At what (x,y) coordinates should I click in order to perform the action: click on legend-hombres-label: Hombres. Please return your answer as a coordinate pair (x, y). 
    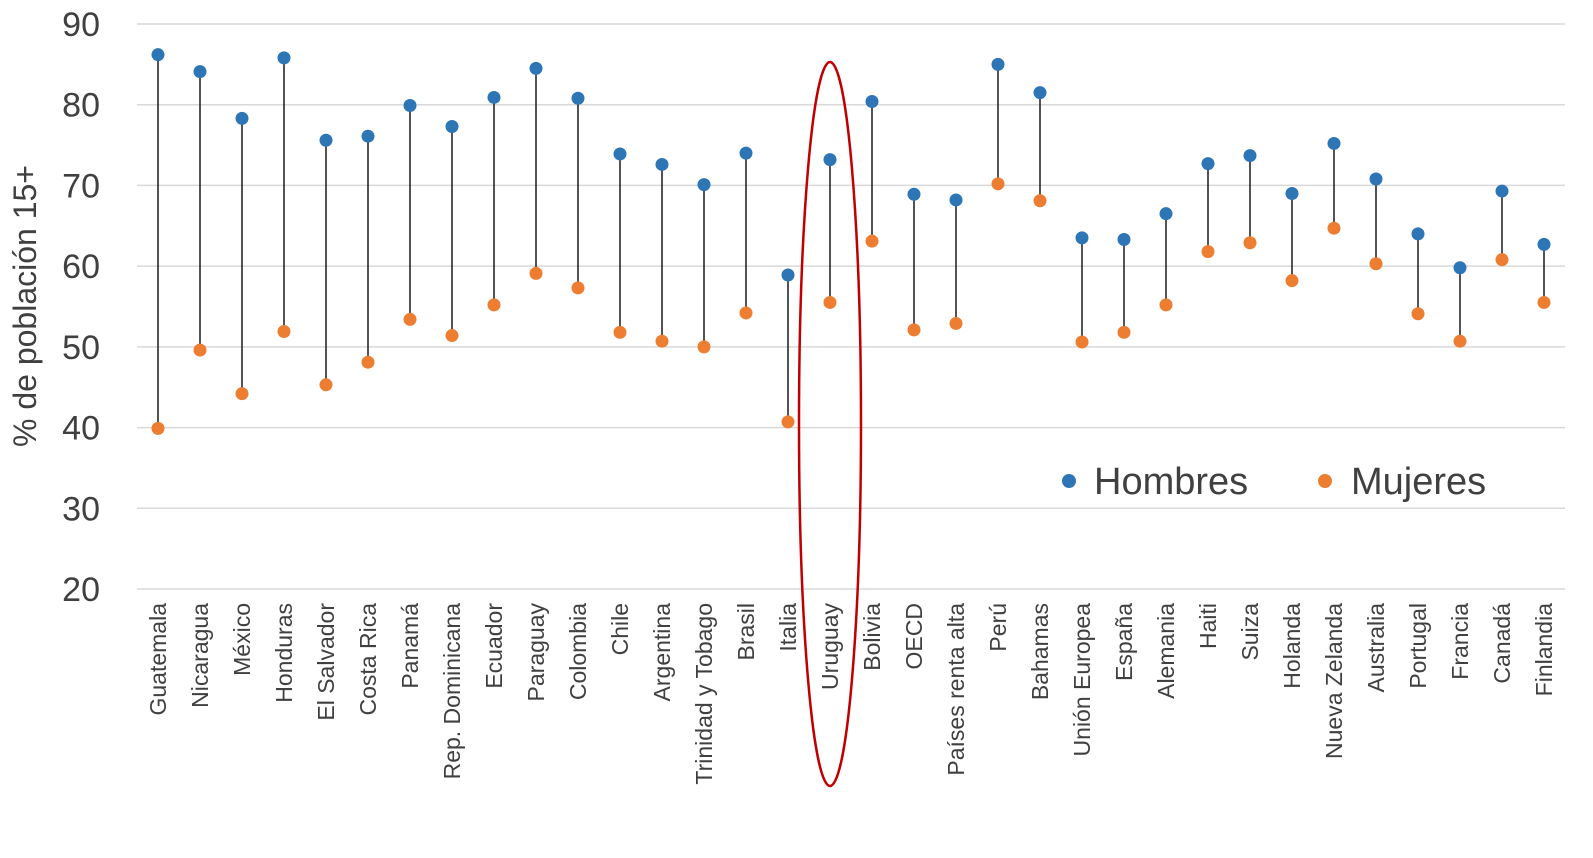
    Looking at the image, I should click on (1171, 482).